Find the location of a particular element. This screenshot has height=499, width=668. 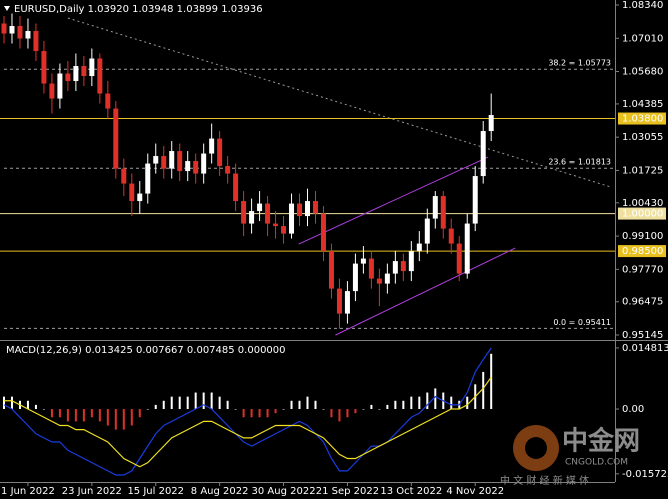

menu-triangle is located at coordinates (7, 8).